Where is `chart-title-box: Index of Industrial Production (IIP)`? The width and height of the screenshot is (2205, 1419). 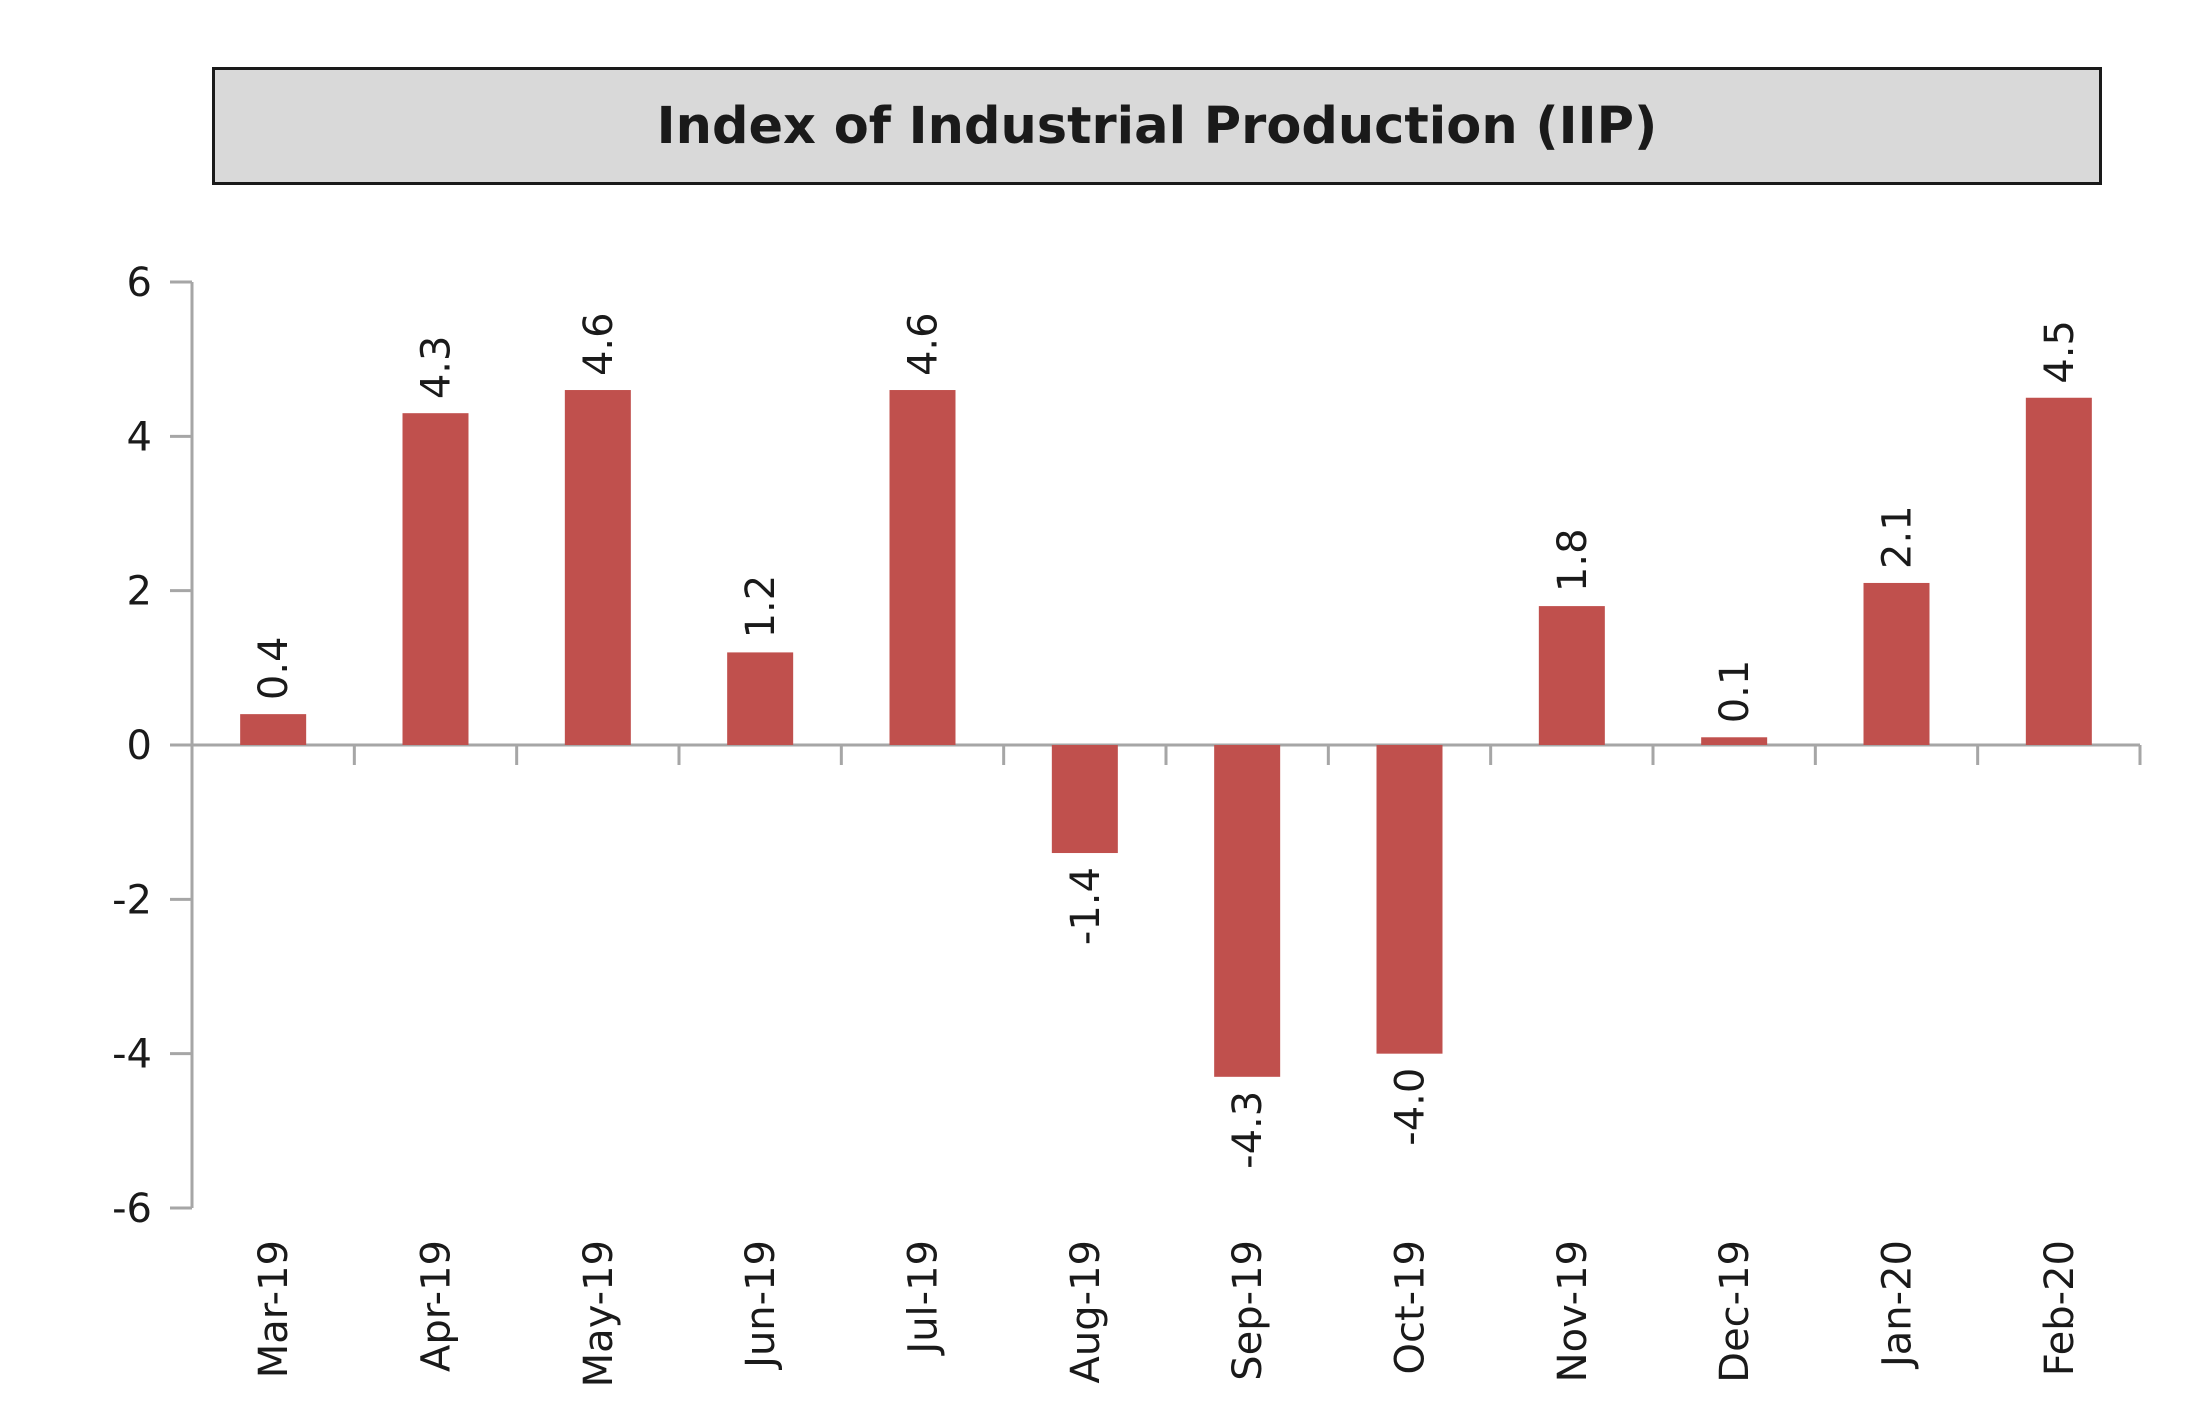
chart-title-box: Index of Industrial Production (IIP) is located at coordinates (1157, 126).